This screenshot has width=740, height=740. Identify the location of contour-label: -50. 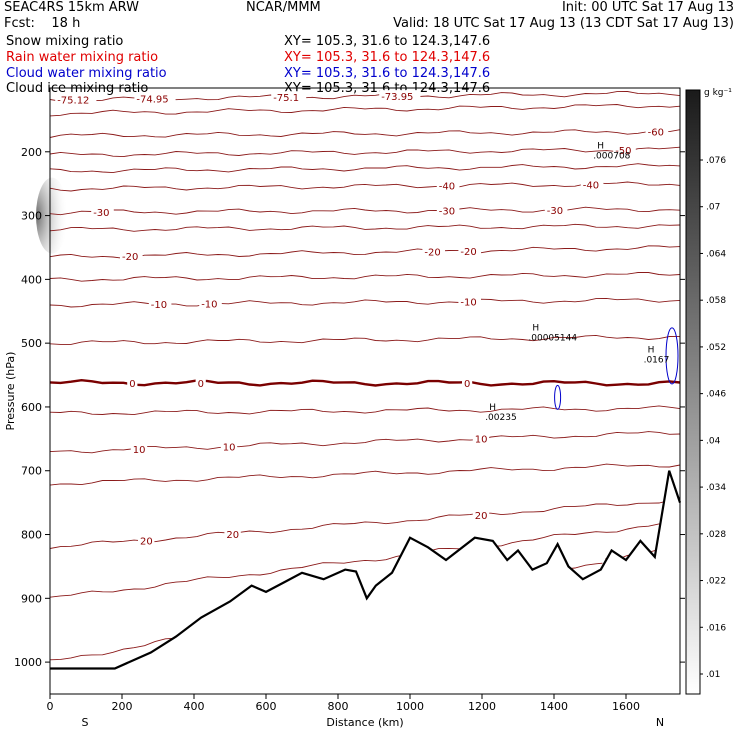
(623, 151).